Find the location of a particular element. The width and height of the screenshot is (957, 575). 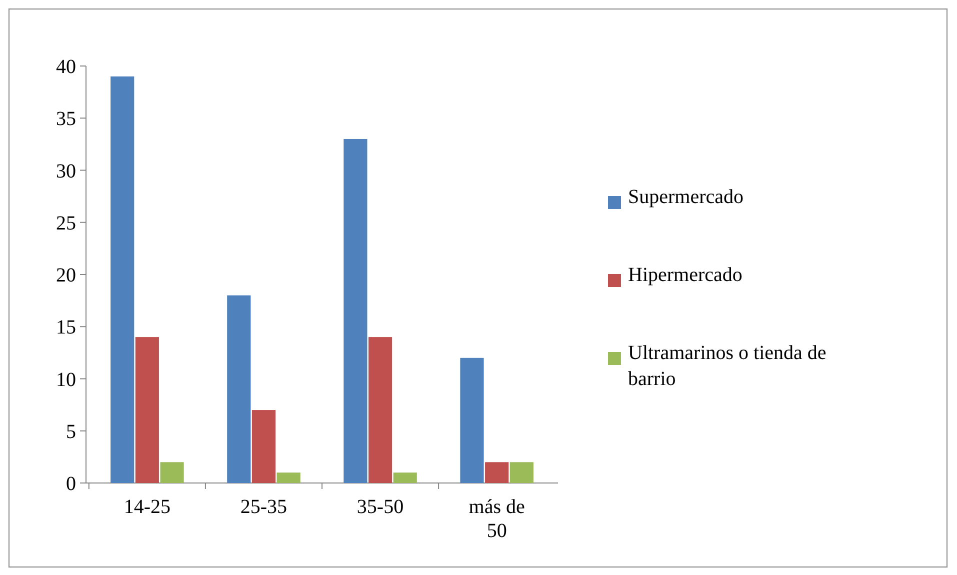

y-tick-label: 30 is located at coordinates (66, 171).